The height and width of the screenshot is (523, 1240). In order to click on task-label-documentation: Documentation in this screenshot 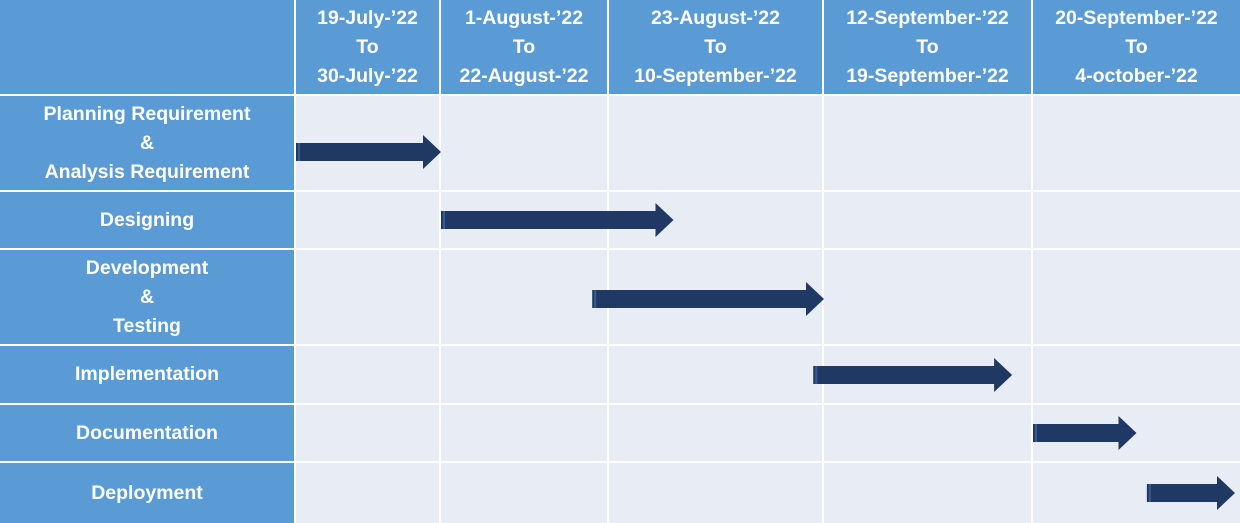, I will do `click(147, 433)`.